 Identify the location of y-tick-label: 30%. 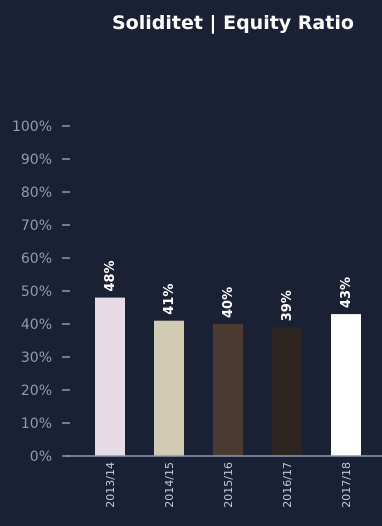
(36, 358).